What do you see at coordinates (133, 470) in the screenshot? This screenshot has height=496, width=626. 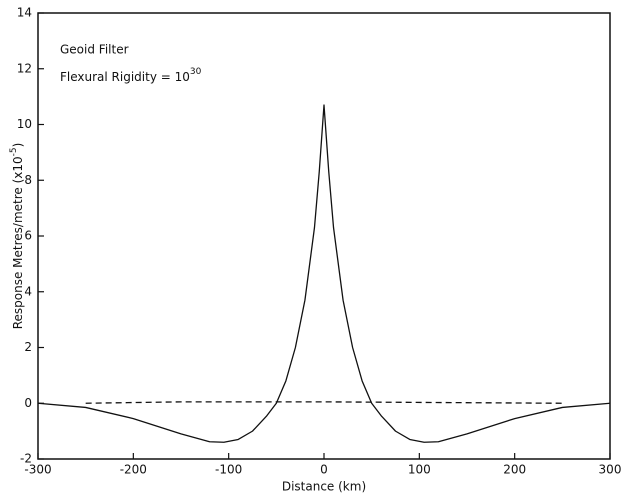 I see `x-tick-label: -200` at bounding box center [133, 470].